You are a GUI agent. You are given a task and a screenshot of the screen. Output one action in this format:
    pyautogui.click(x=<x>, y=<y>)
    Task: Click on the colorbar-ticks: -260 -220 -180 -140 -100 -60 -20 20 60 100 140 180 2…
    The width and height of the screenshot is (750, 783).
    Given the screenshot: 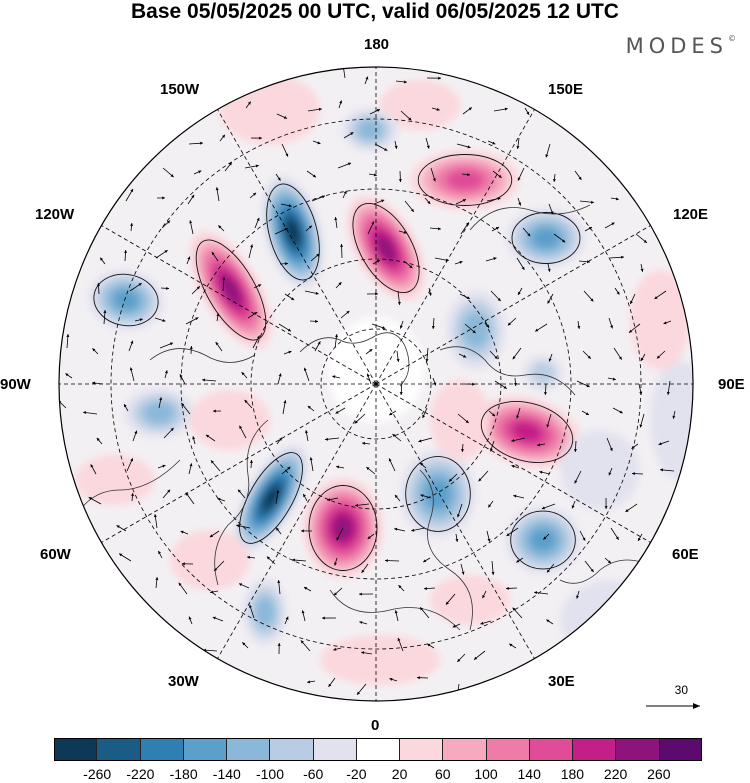 What is the action you would take?
    pyautogui.click(x=378, y=774)
    